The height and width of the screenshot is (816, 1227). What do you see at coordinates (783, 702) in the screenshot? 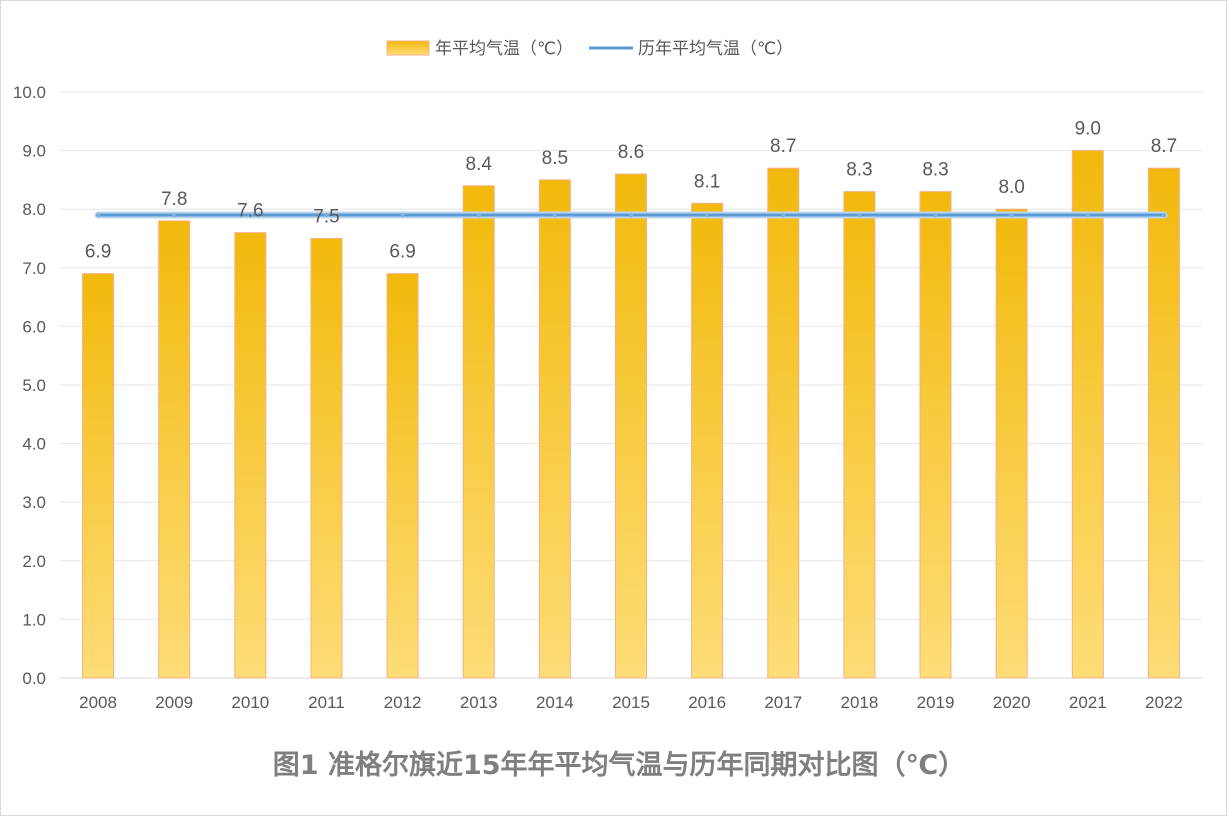
I see `x-tick-label: 2017` at bounding box center [783, 702].